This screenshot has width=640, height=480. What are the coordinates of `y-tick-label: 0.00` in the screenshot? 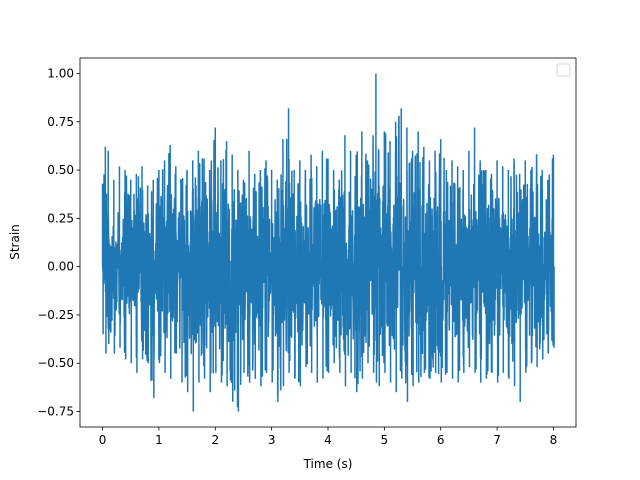 It's located at (60, 267).